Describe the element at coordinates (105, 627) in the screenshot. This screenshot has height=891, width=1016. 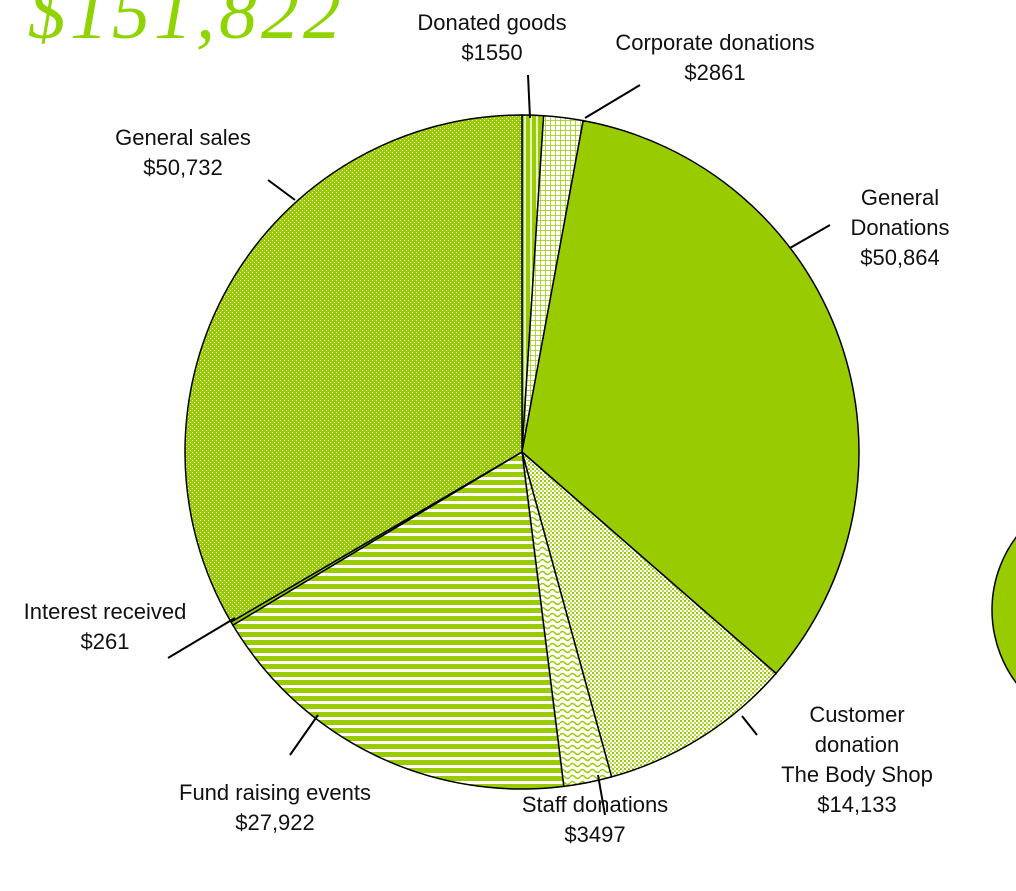
I see `slice-label: Interest received $261` at that location.